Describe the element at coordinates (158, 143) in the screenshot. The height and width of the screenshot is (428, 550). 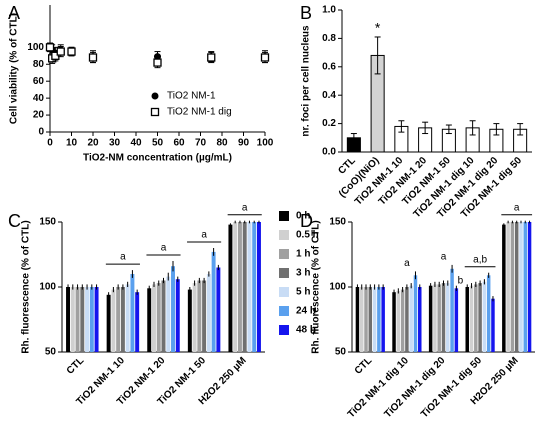
I see `x-tick-label: 50` at that location.